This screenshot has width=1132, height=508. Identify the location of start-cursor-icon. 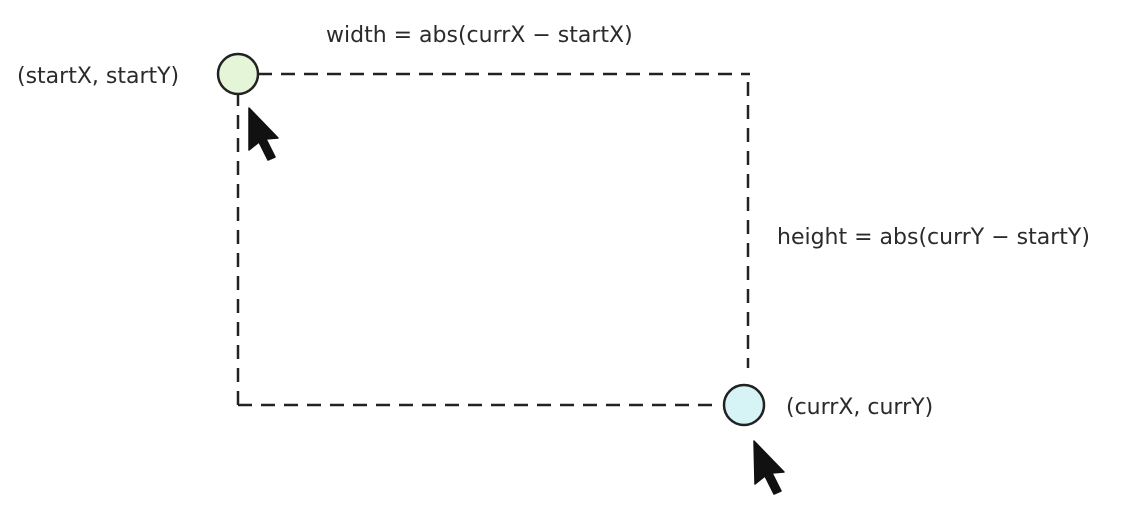
(263, 134).